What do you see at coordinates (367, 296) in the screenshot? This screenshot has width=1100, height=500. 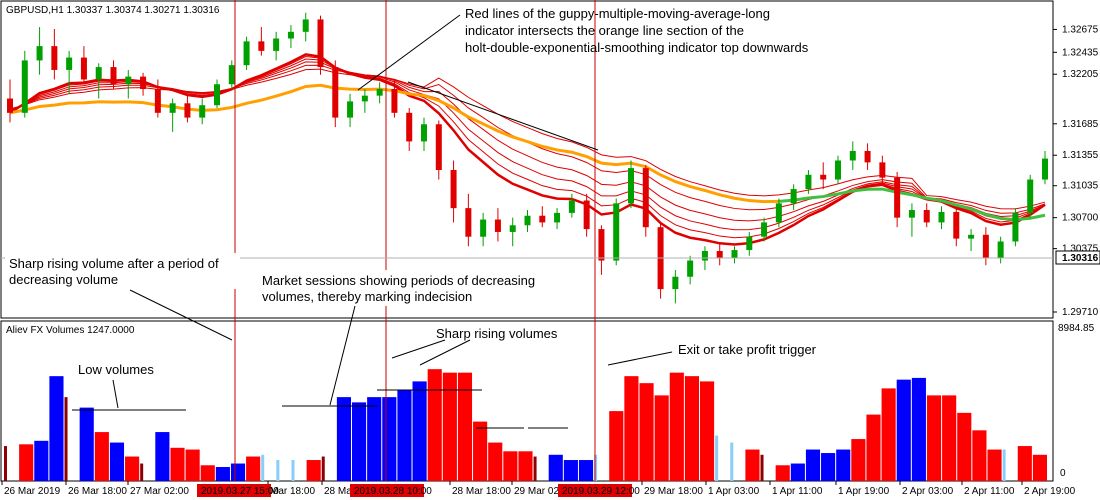 I see `market-sessions-line-2: volumes, thereby marking indecision` at bounding box center [367, 296].